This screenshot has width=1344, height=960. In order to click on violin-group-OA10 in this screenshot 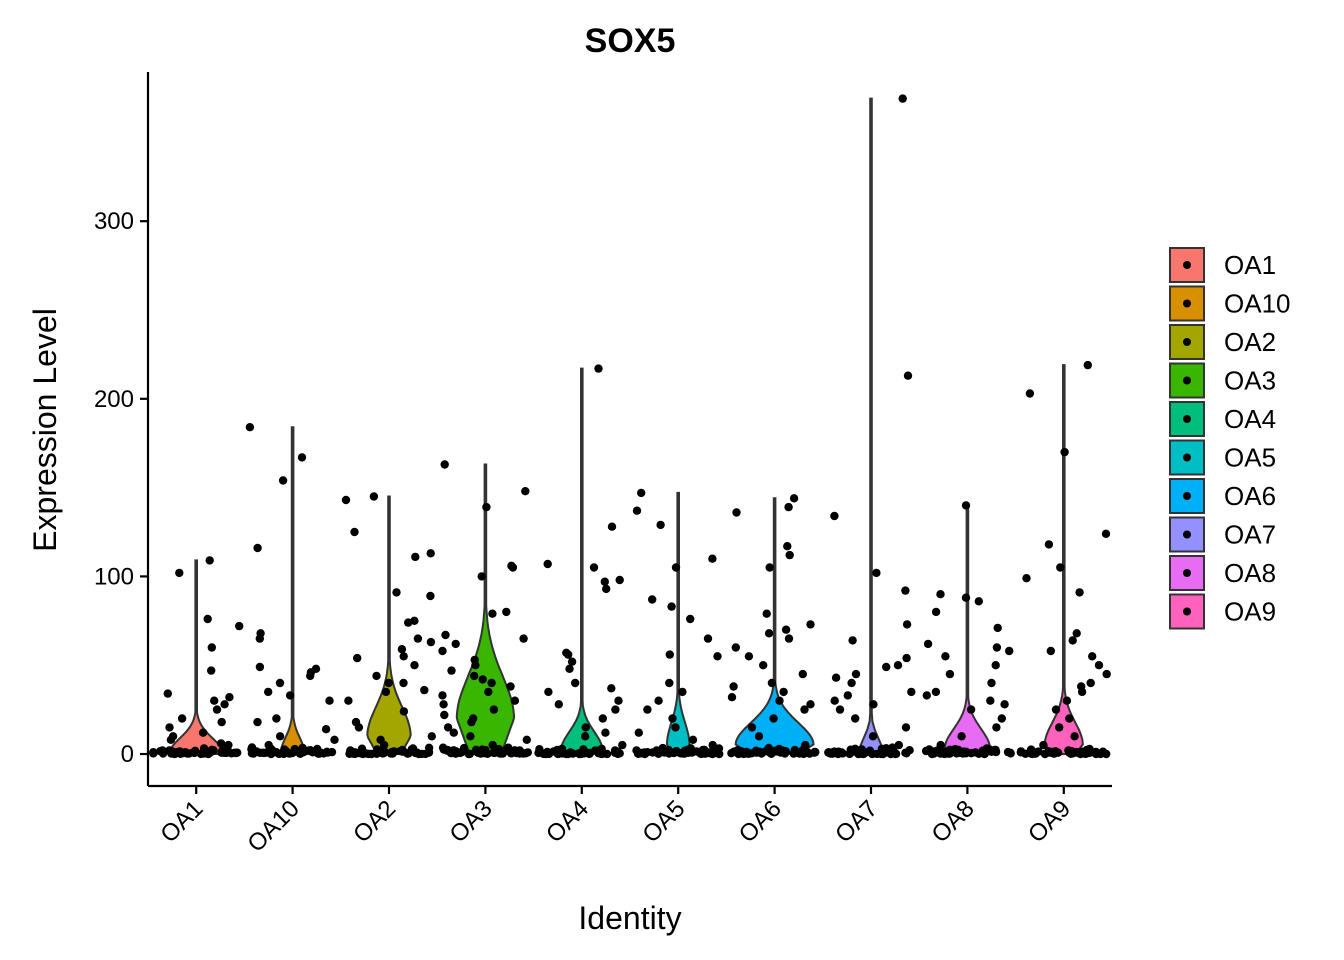, I will do `click(292, 591)`.